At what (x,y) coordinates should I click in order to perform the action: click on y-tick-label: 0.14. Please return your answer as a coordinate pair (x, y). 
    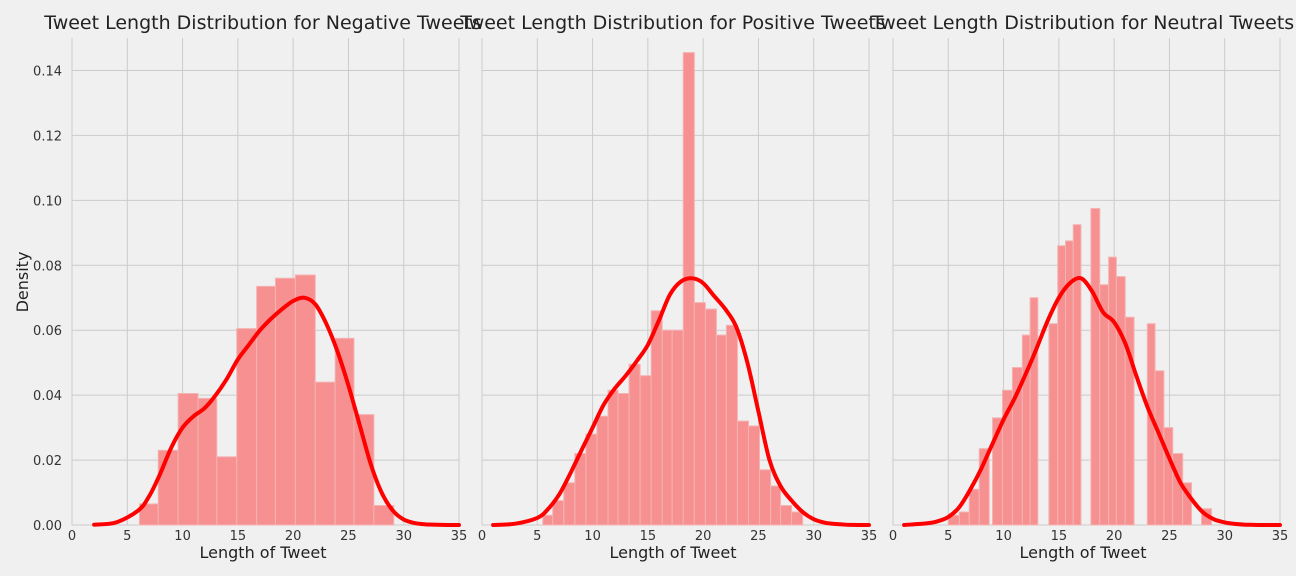
    Looking at the image, I should click on (47, 71).